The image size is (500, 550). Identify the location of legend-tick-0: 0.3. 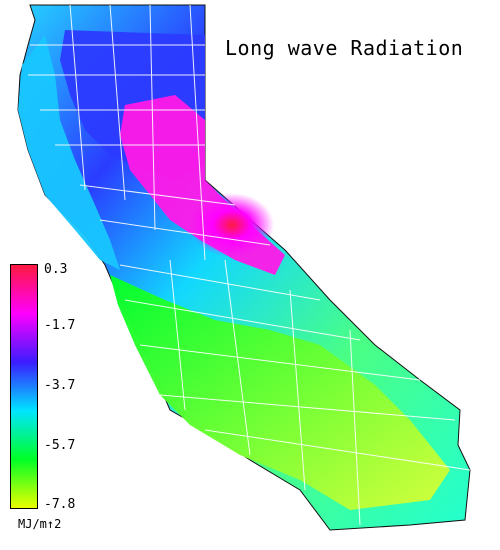
(56, 269).